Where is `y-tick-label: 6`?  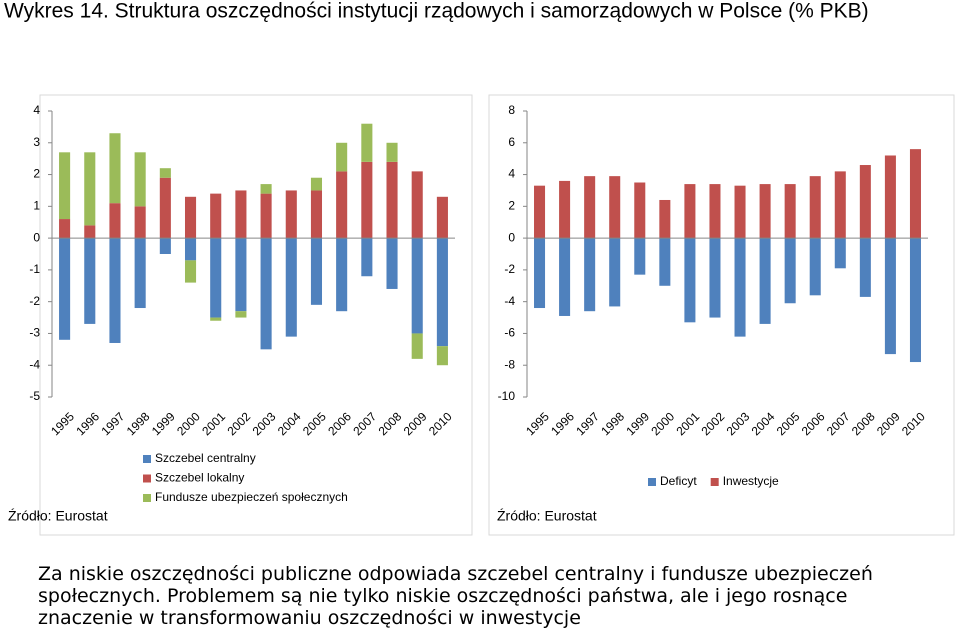 y-tick-label: 6 is located at coordinates (511, 142).